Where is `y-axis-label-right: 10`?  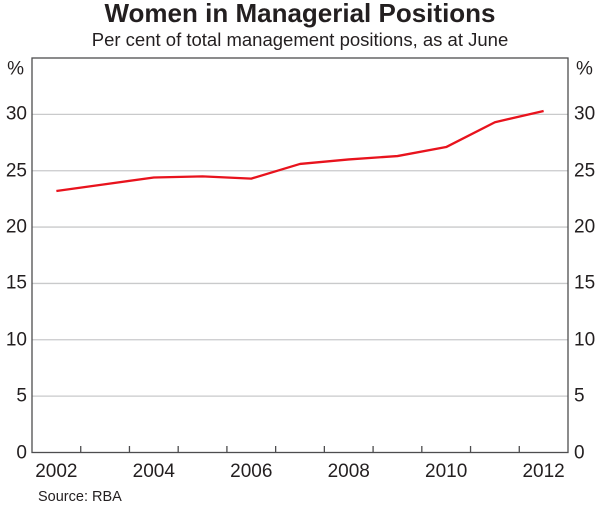 y-axis-label-right: 10 is located at coordinates (585, 340).